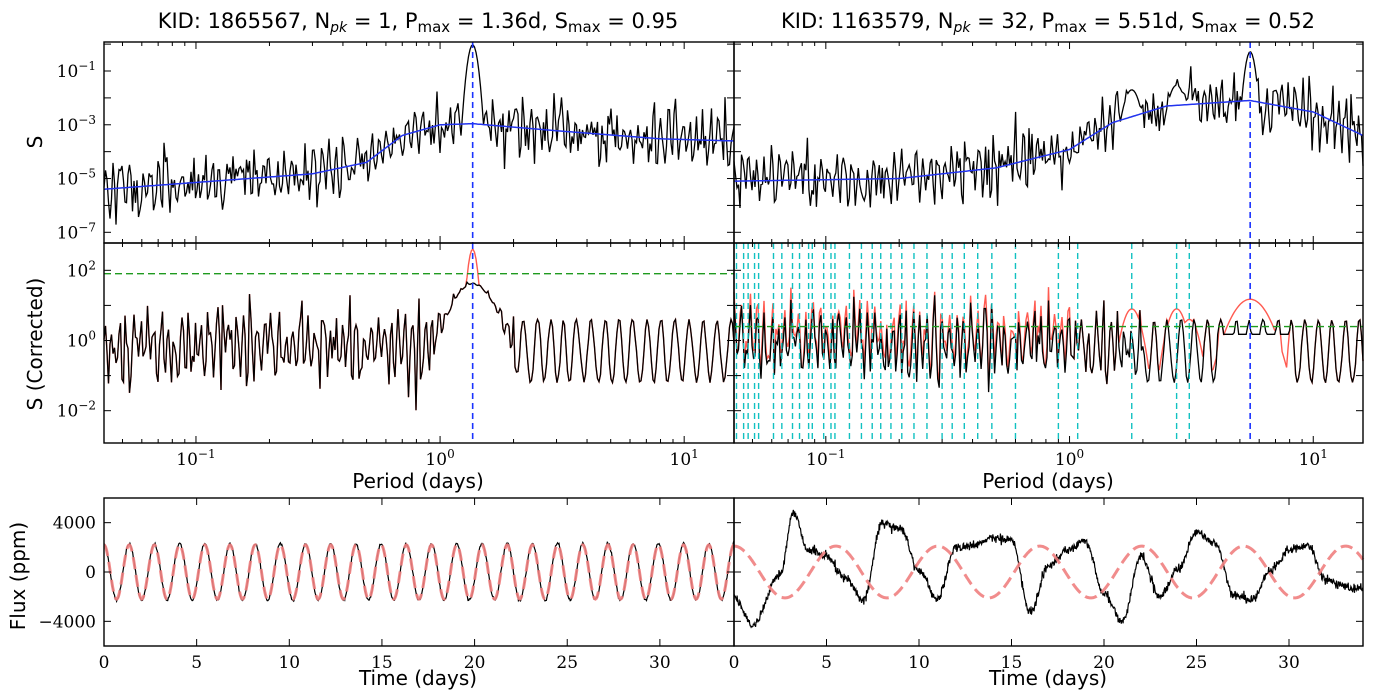 The height and width of the screenshot is (693, 1379). I want to click on right_periodogram-frame, so click(1048, 142).